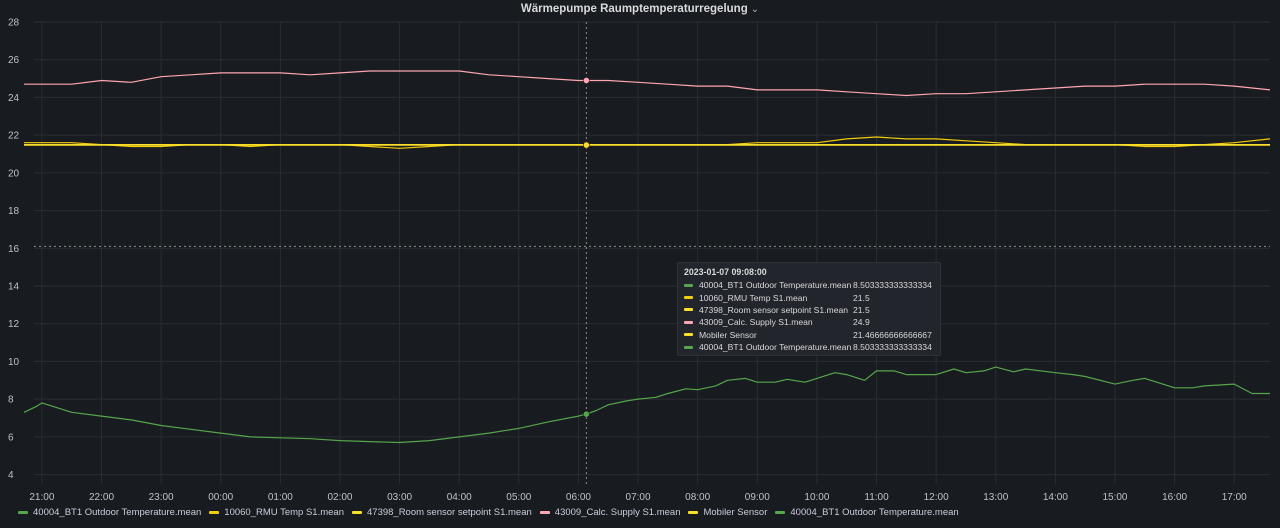  Describe the element at coordinates (774, 309) in the screenshot. I see `tooltip-series-name: 47398_Room sensor setpoint S1.mean` at that location.